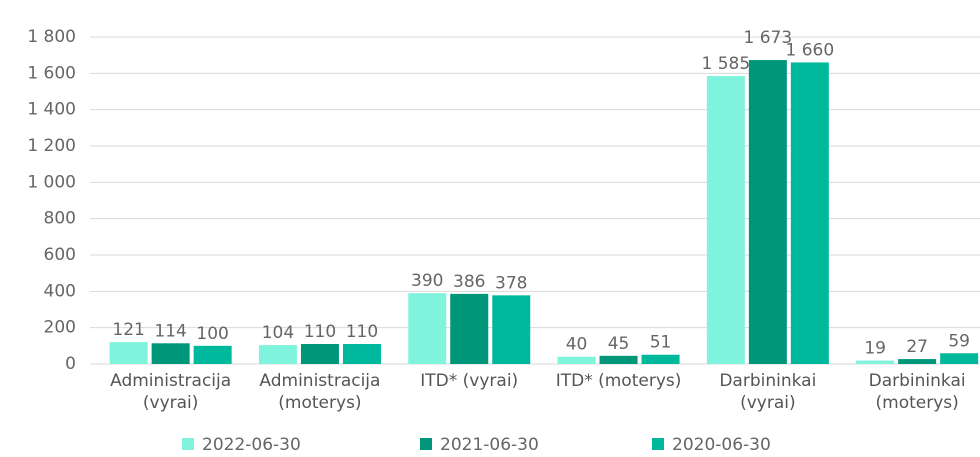 This screenshot has height=457, width=980. What do you see at coordinates (51, 110) in the screenshot?
I see `y-tick-label: 1 400` at bounding box center [51, 110].